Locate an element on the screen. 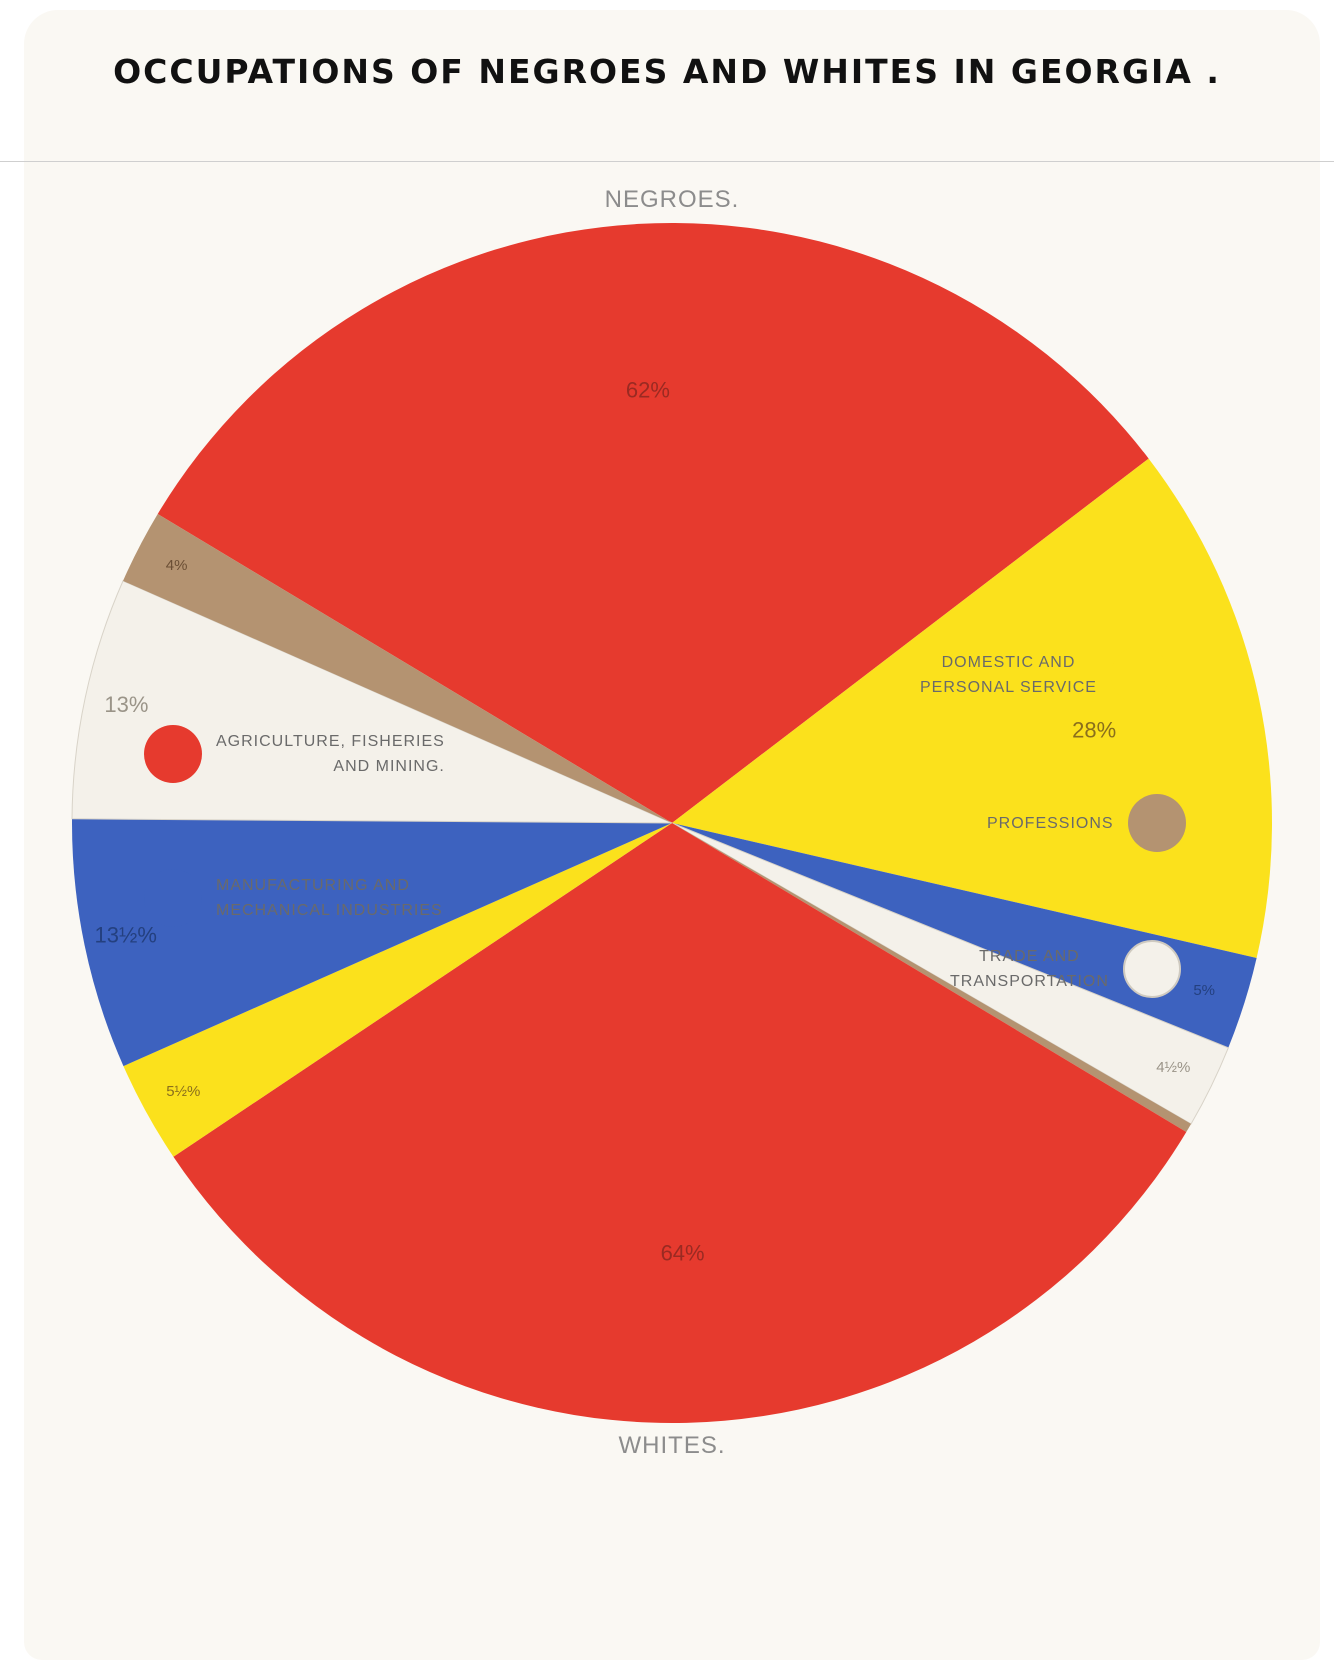 The height and width of the screenshot is (1675, 1334). legend-item-manufacturing: MANUFACTURING AND MECHANICAL INDUSTRIES is located at coordinates (293, 898).